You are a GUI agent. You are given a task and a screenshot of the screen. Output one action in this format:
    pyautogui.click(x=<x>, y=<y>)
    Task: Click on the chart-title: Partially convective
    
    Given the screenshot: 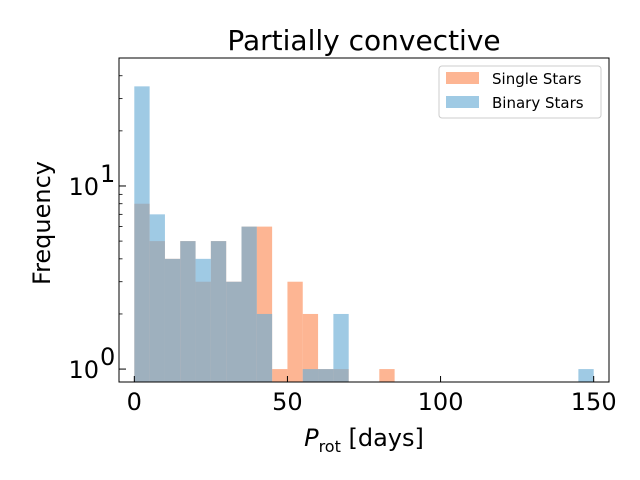 What is the action you would take?
    pyautogui.click(x=363, y=40)
    